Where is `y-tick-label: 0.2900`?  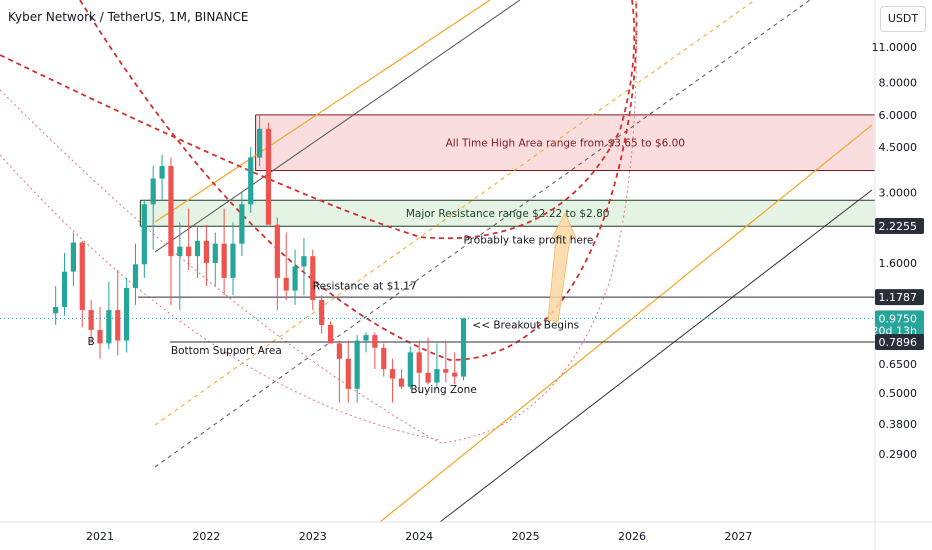
y-tick-label: 0.2900 is located at coordinates (898, 454).